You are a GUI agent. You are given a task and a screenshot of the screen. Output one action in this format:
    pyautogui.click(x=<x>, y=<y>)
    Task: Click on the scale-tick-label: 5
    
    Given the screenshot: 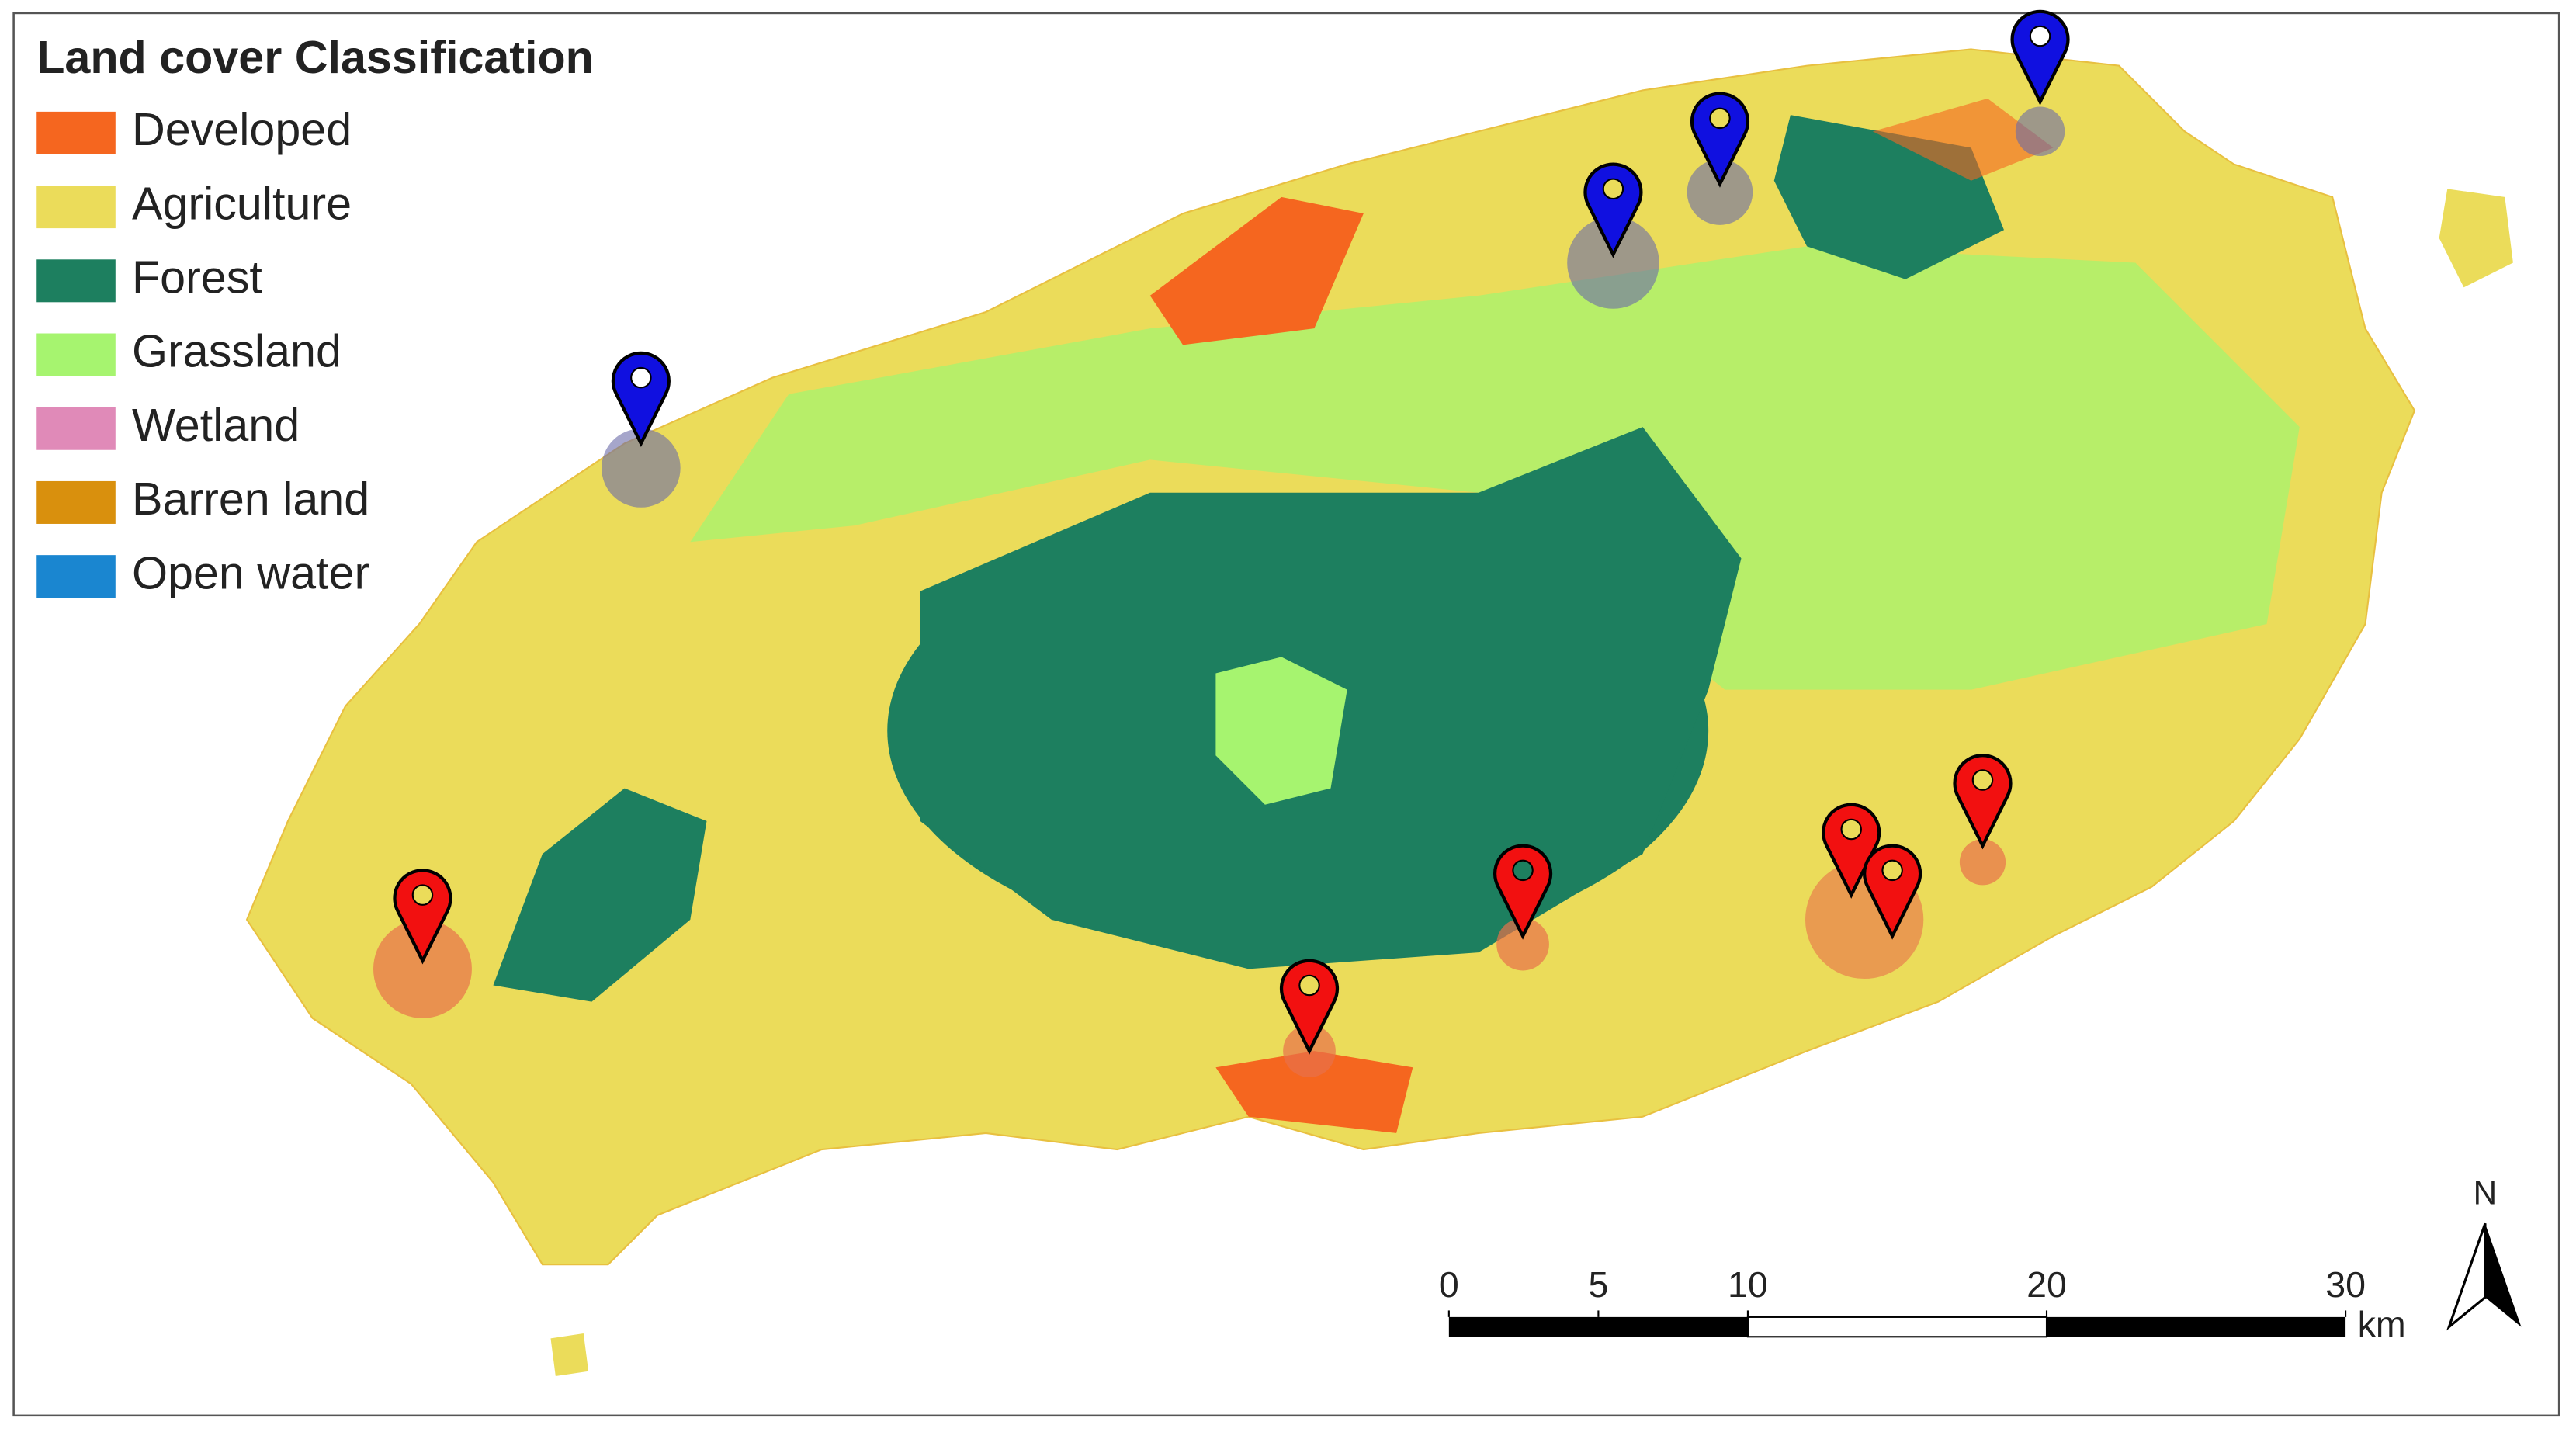 What is the action you would take?
    pyautogui.click(x=1598, y=1284)
    